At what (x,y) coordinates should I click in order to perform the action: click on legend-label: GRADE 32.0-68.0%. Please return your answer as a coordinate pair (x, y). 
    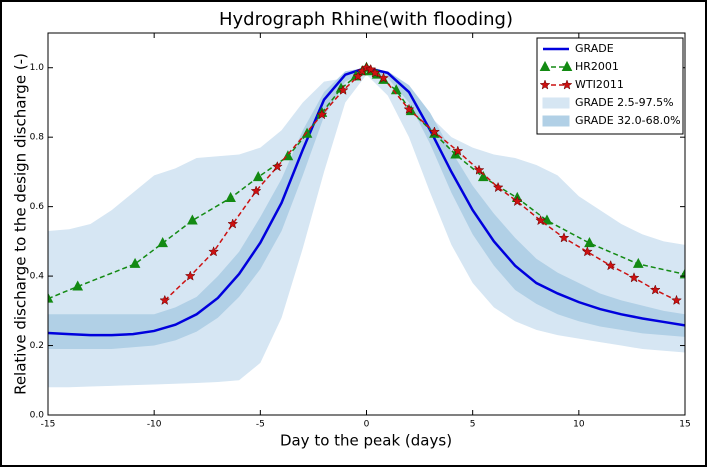
    Looking at the image, I should click on (628, 120).